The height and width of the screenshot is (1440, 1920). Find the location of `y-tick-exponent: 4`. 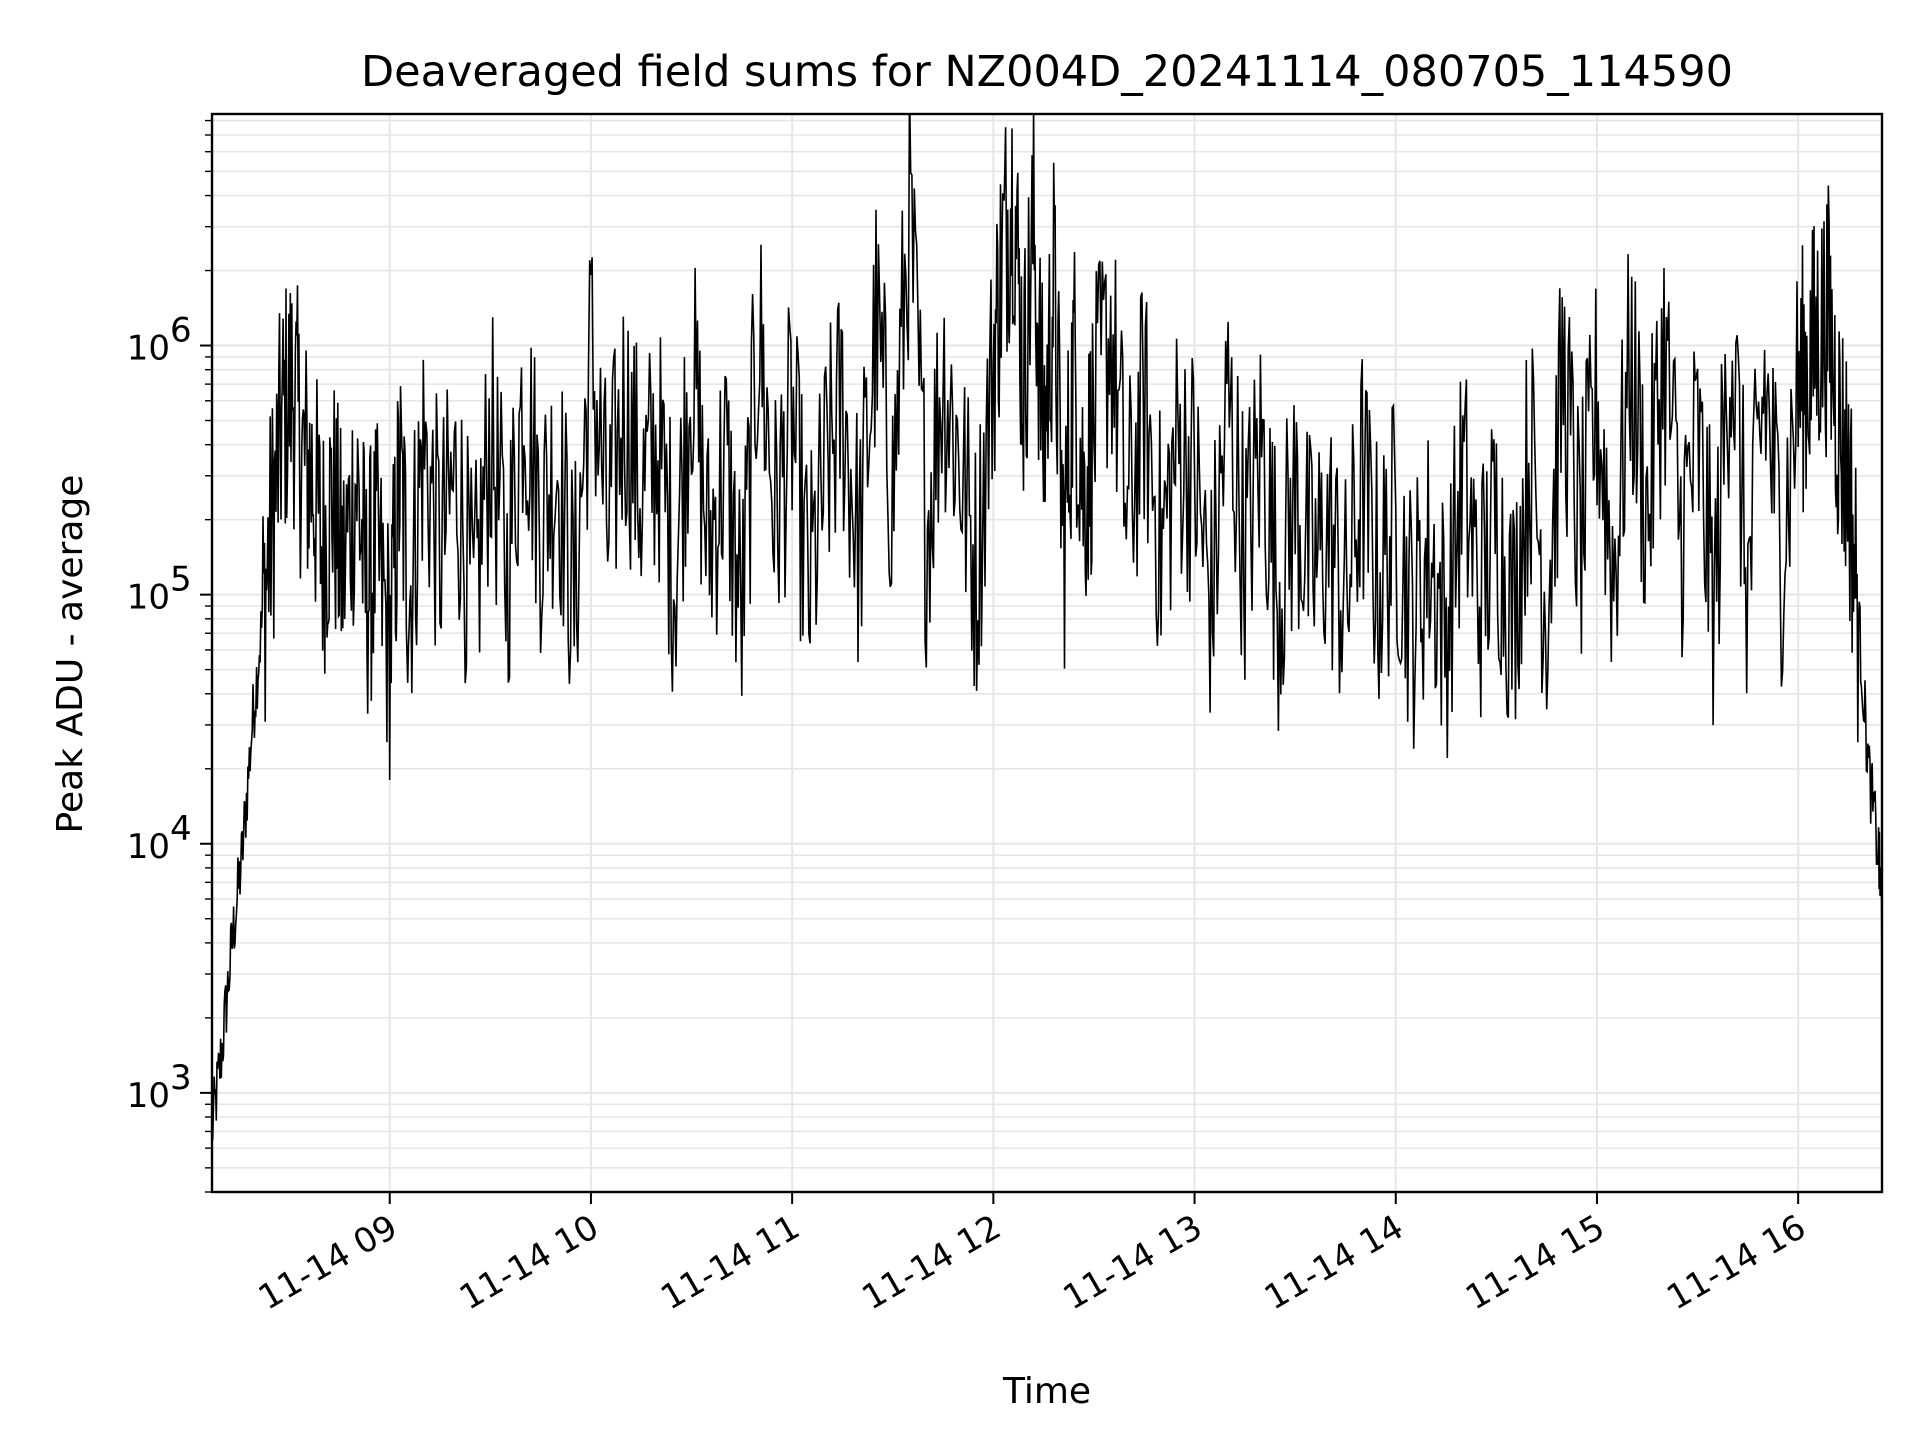

y-tick-exponent: 4 is located at coordinates (181, 829).